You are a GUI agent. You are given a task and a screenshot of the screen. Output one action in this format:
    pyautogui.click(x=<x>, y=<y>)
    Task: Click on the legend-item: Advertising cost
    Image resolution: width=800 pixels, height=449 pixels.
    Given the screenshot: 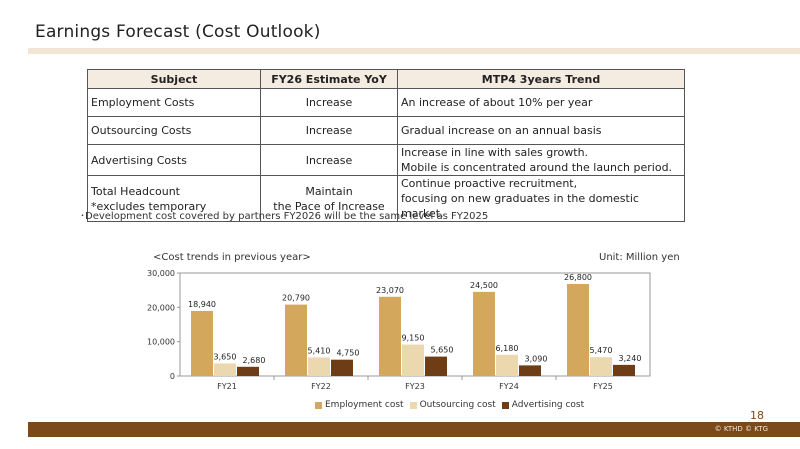 What is the action you would take?
    pyautogui.click(x=543, y=405)
    